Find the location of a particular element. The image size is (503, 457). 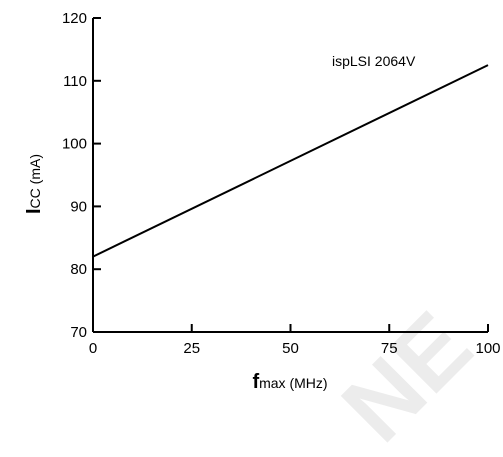

x-tick-label: 100 is located at coordinates (487, 348).